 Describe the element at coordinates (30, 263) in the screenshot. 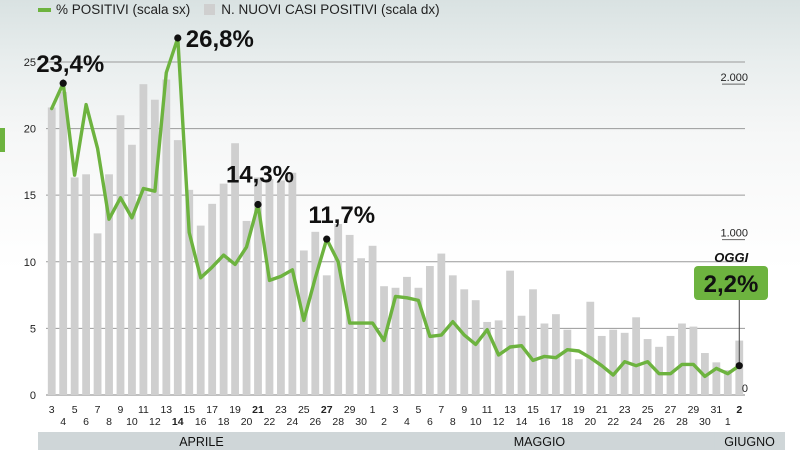

I see `left-tick-label: 10` at that location.